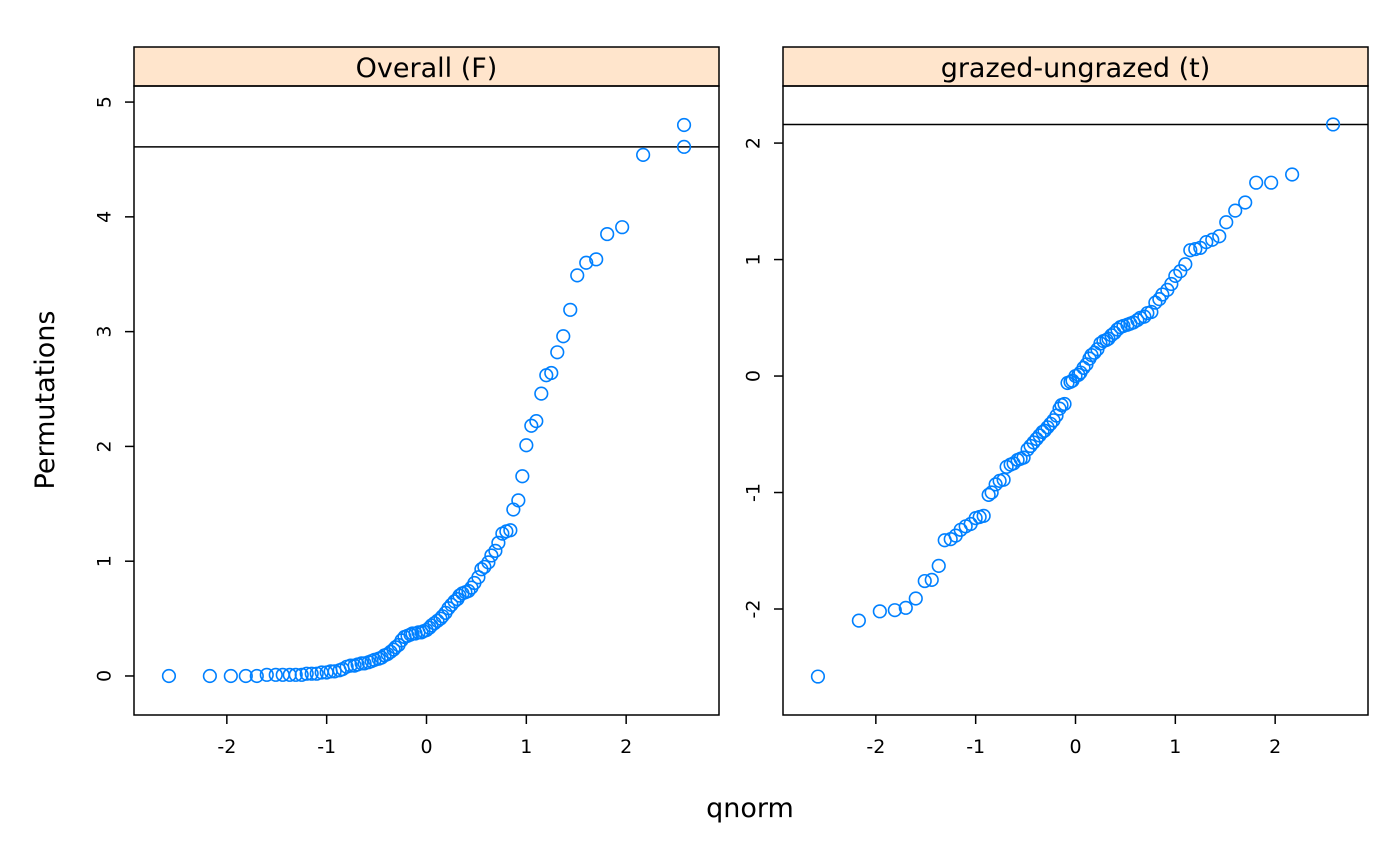 The width and height of the screenshot is (1400, 866). Describe the element at coordinates (750, 808) in the screenshot. I see `x-axis-title: qnorm` at that location.